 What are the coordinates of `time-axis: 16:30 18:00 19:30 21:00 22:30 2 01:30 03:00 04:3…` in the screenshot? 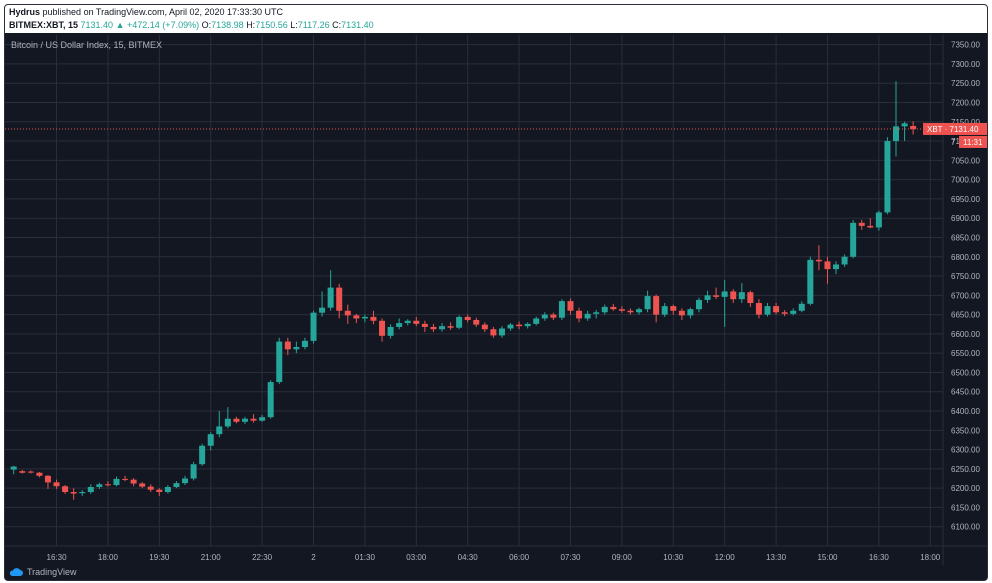 It's located at (494, 557).